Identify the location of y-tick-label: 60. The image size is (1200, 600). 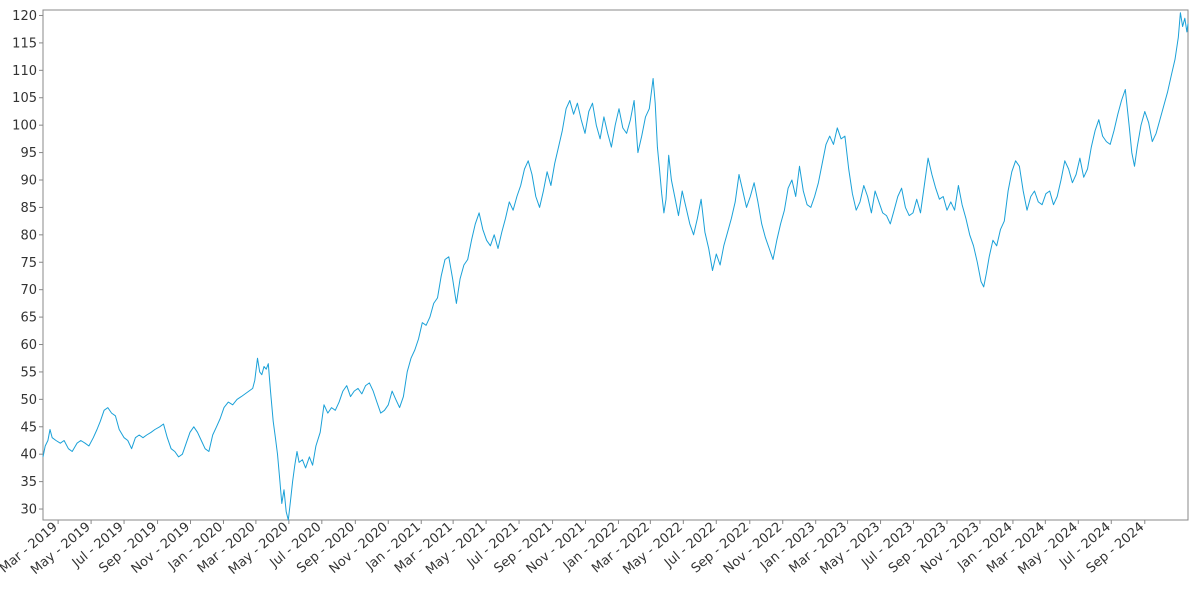
(28, 345).